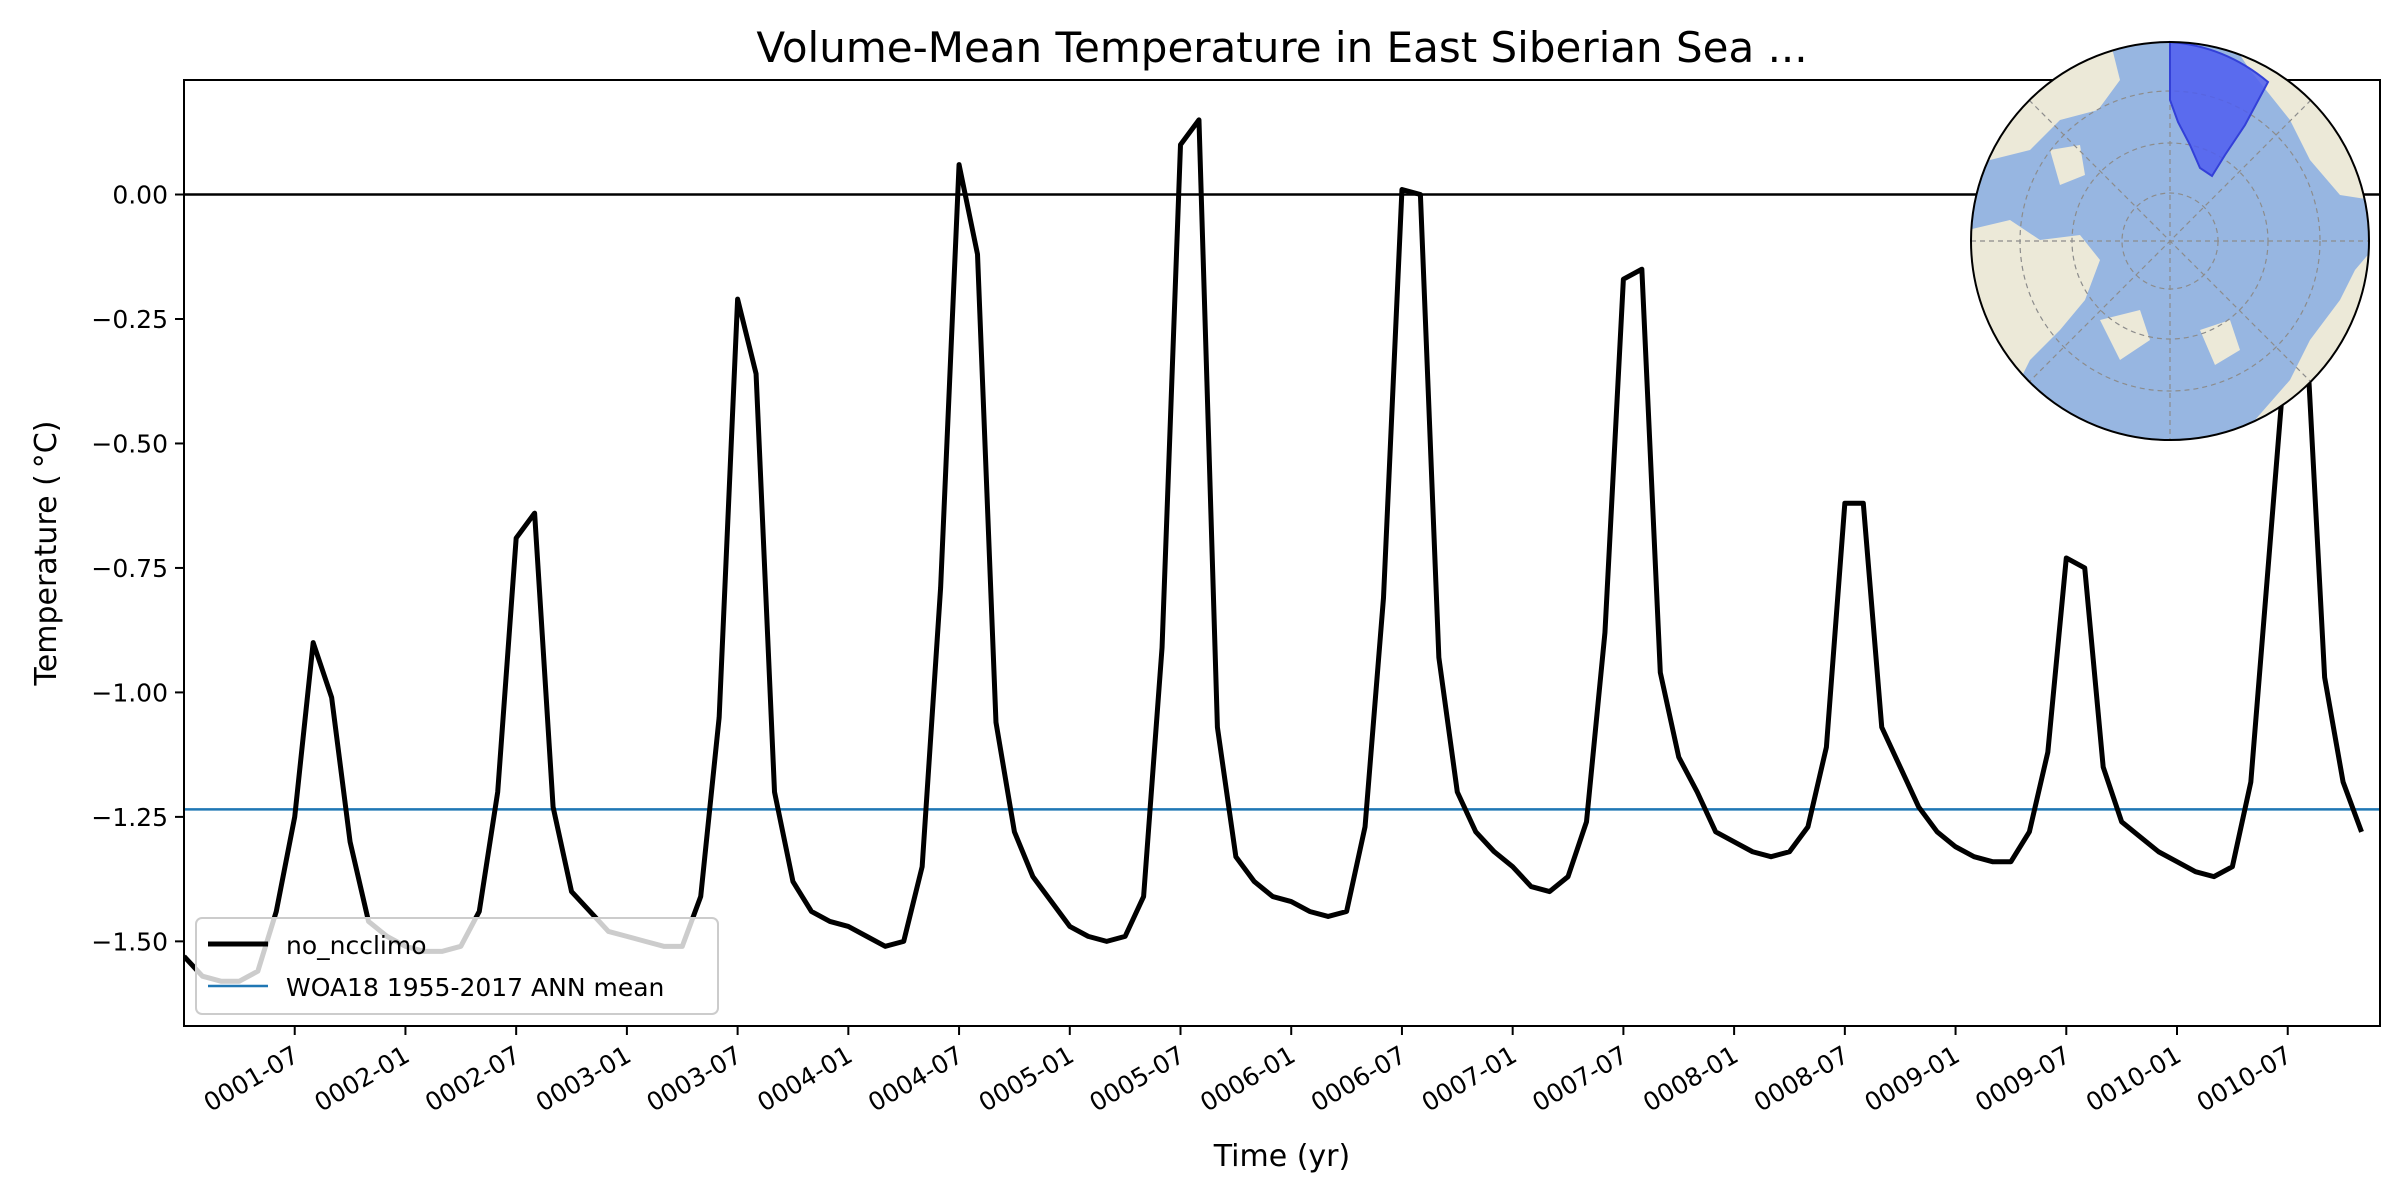  What do you see at coordinates (1026, 1078) in the screenshot?
I see `x-tick-label: 0005-01` at bounding box center [1026, 1078].